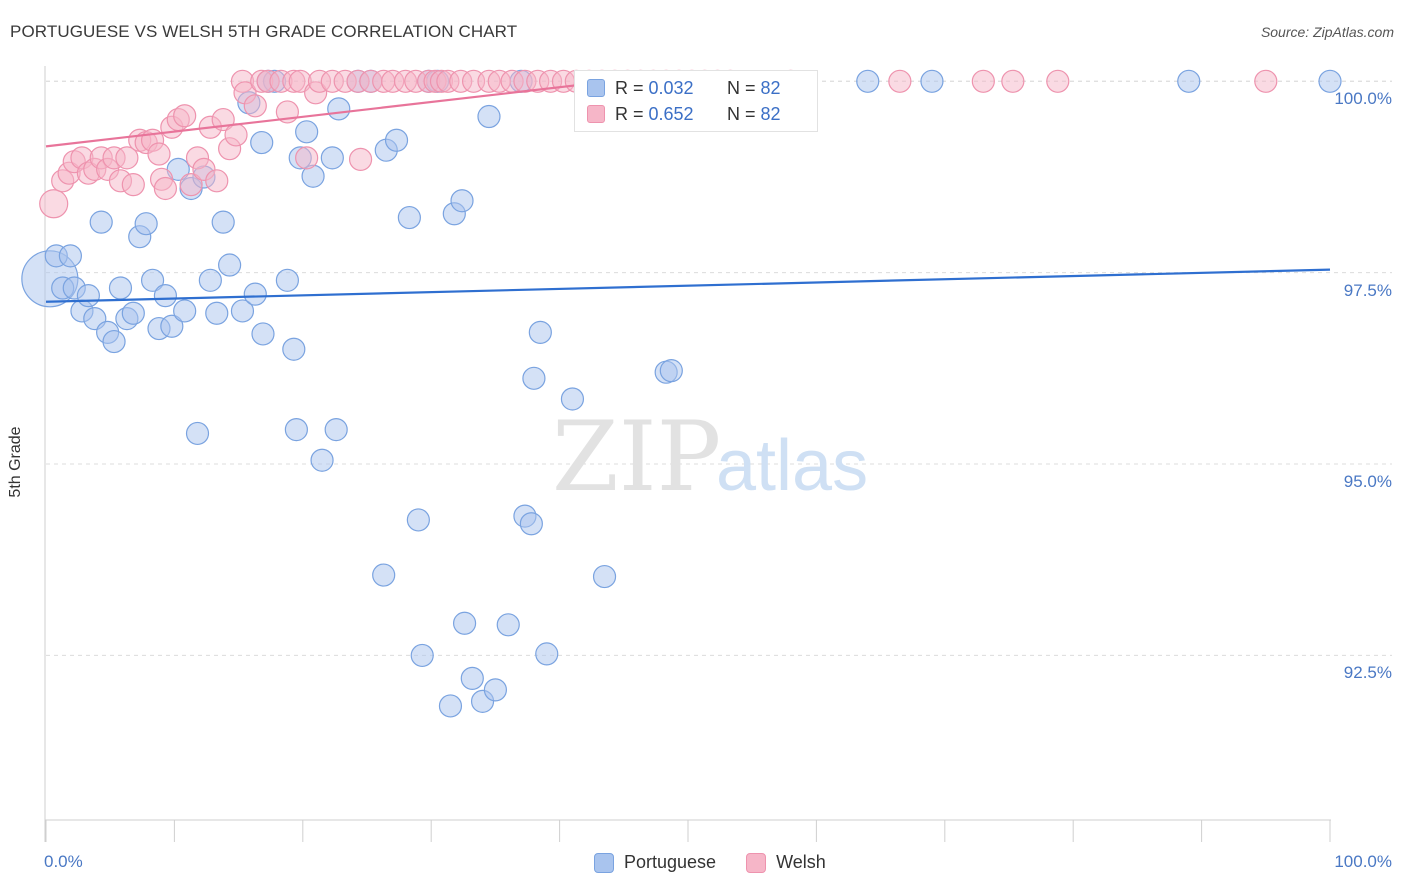 This screenshot has height=892, width=1406. I want to click on welsh-swatch, so click(596, 114).